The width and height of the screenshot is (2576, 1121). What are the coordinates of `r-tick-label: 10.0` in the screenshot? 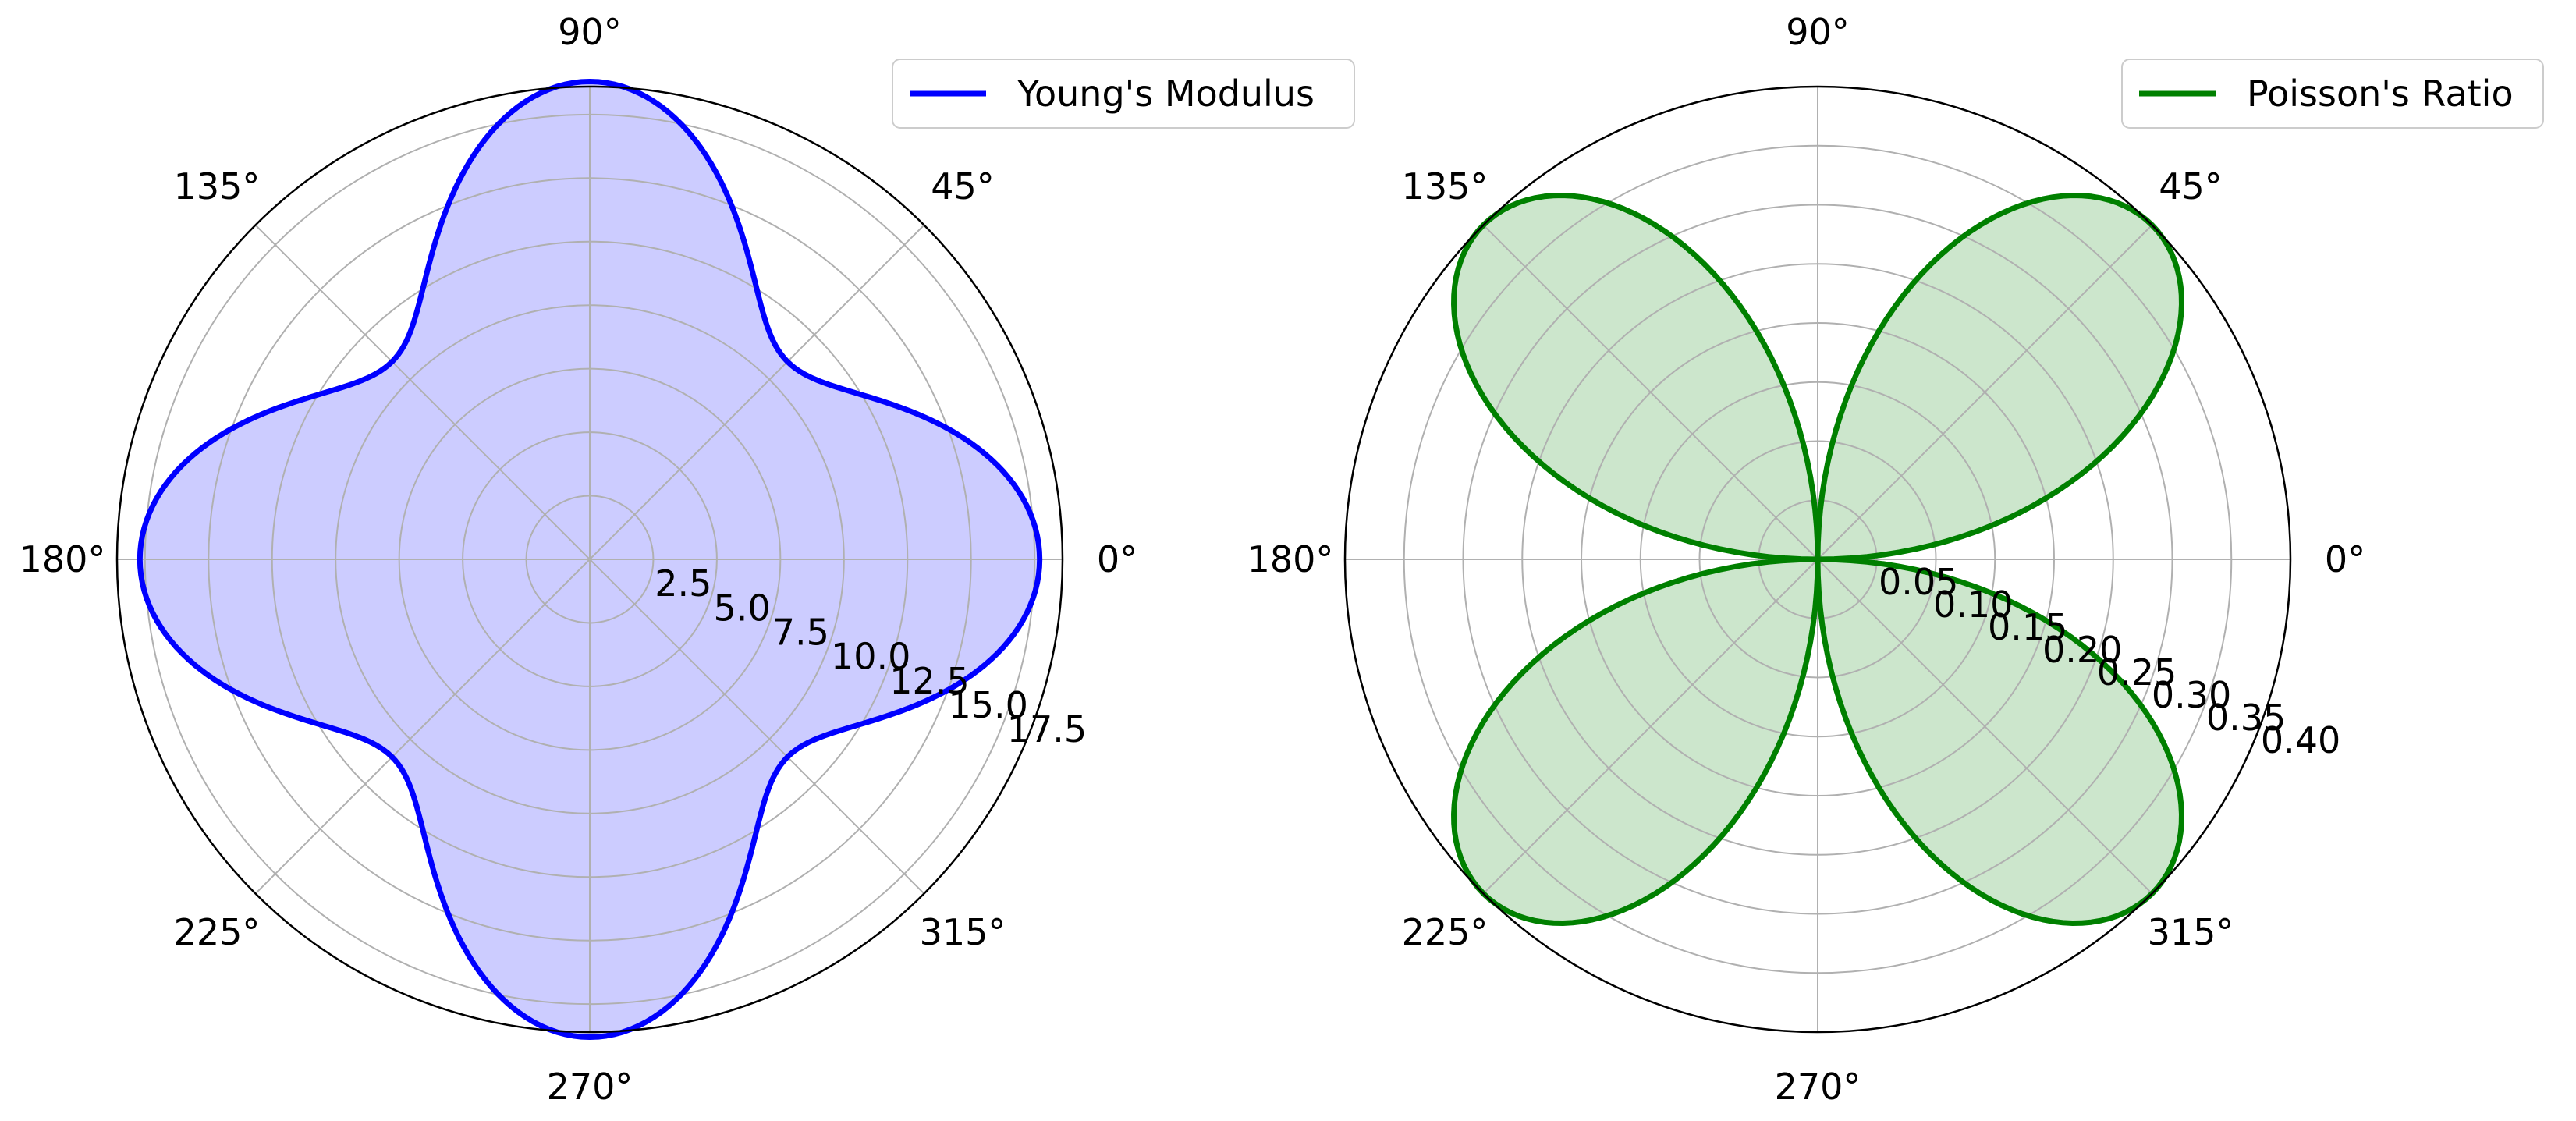 It's located at (870, 657).